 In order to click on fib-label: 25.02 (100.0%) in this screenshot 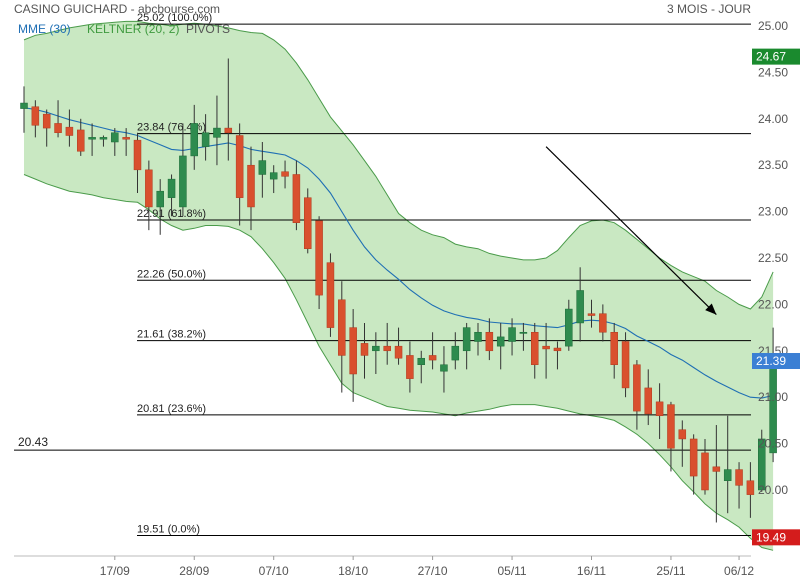, I will do `click(174, 18)`.